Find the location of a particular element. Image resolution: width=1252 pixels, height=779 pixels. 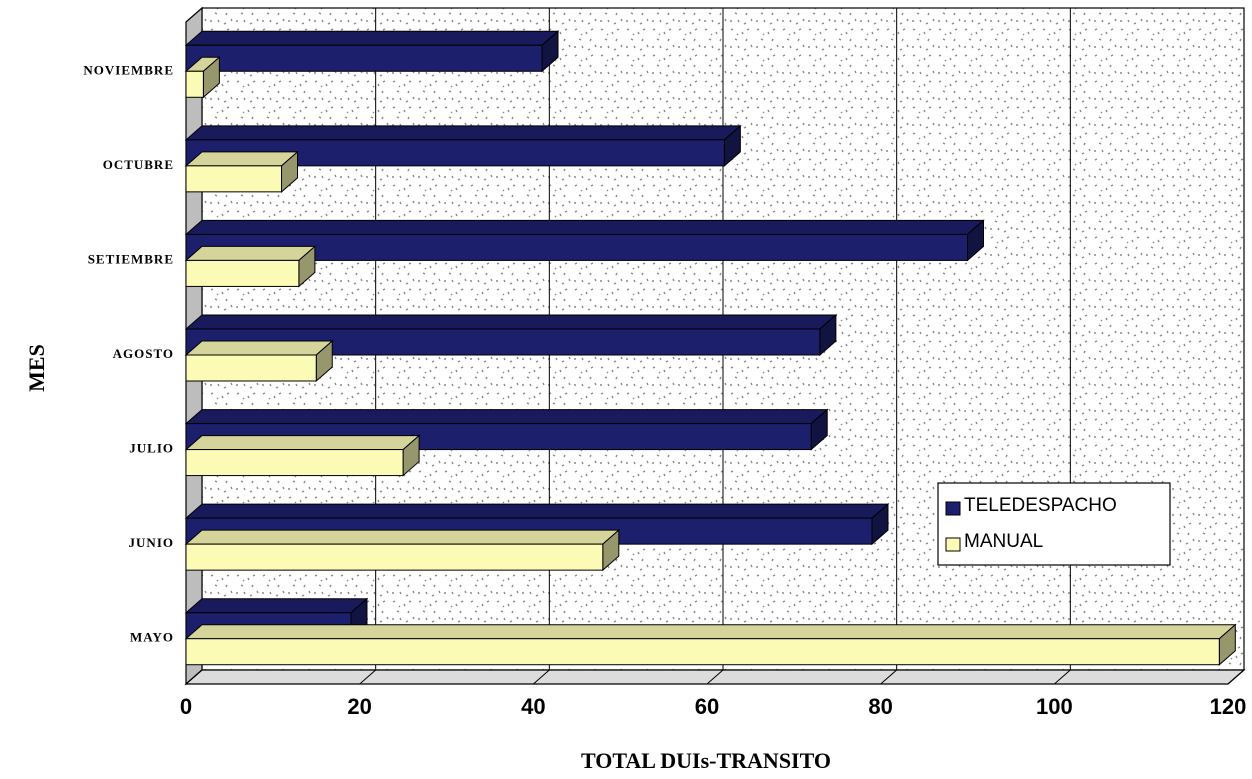

legend: TELEDESPACHO MANUAL is located at coordinates (1054, 524).